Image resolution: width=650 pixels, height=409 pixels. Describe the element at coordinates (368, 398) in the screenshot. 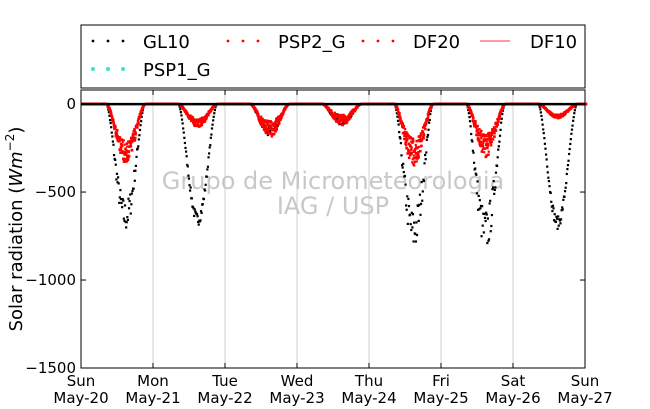

I see `x-tick-date: May-24` at that location.